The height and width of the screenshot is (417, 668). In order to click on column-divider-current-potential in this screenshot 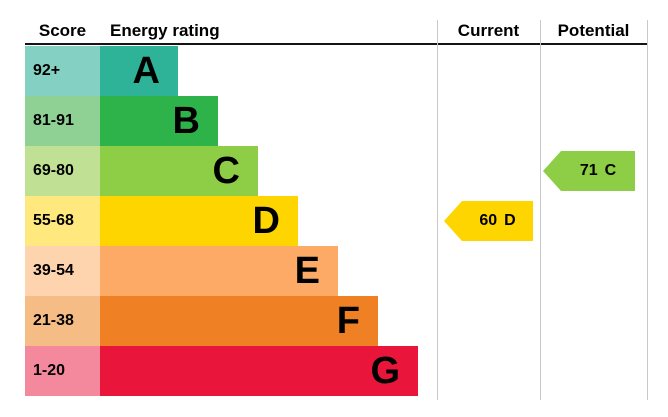, I will do `click(540, 210)`.